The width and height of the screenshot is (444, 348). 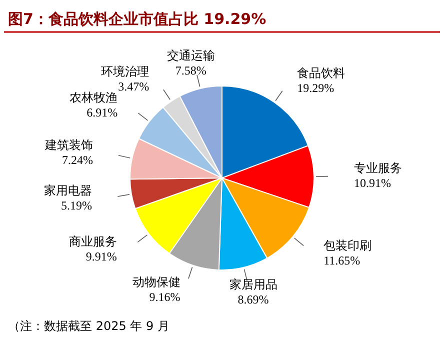 What do you see at coordinates (342, 260) in the screenshot?
I see `data-label: 11.65%` at bounding box center [342, 260].